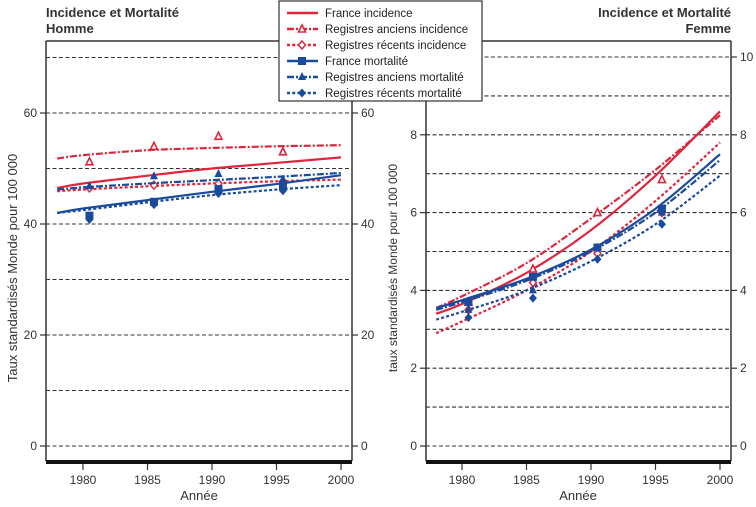  What do you see at coordinates (747, 57) in the screenshot?
I see `right-y-tick-label-right: 10` at bounding box center [747, 57].